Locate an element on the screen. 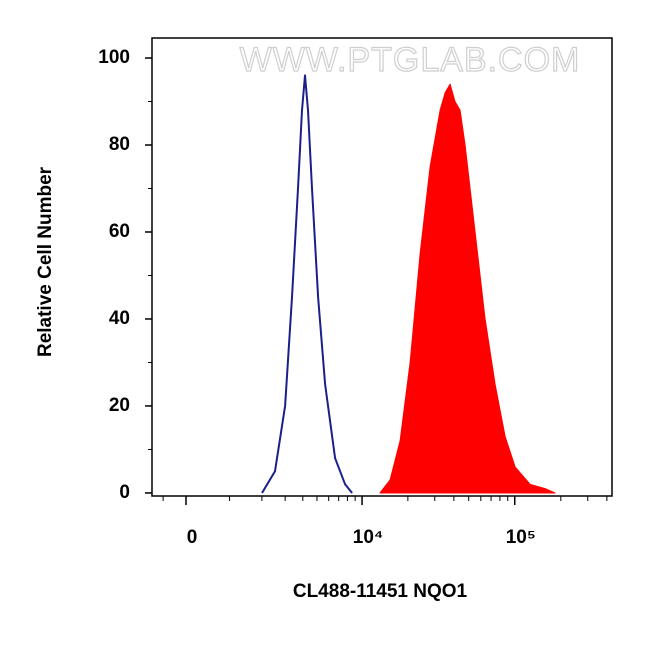 The image size is (650, 646). x-axis-label: CL488-11451 NQO1 is located at coordinates (380, 591).